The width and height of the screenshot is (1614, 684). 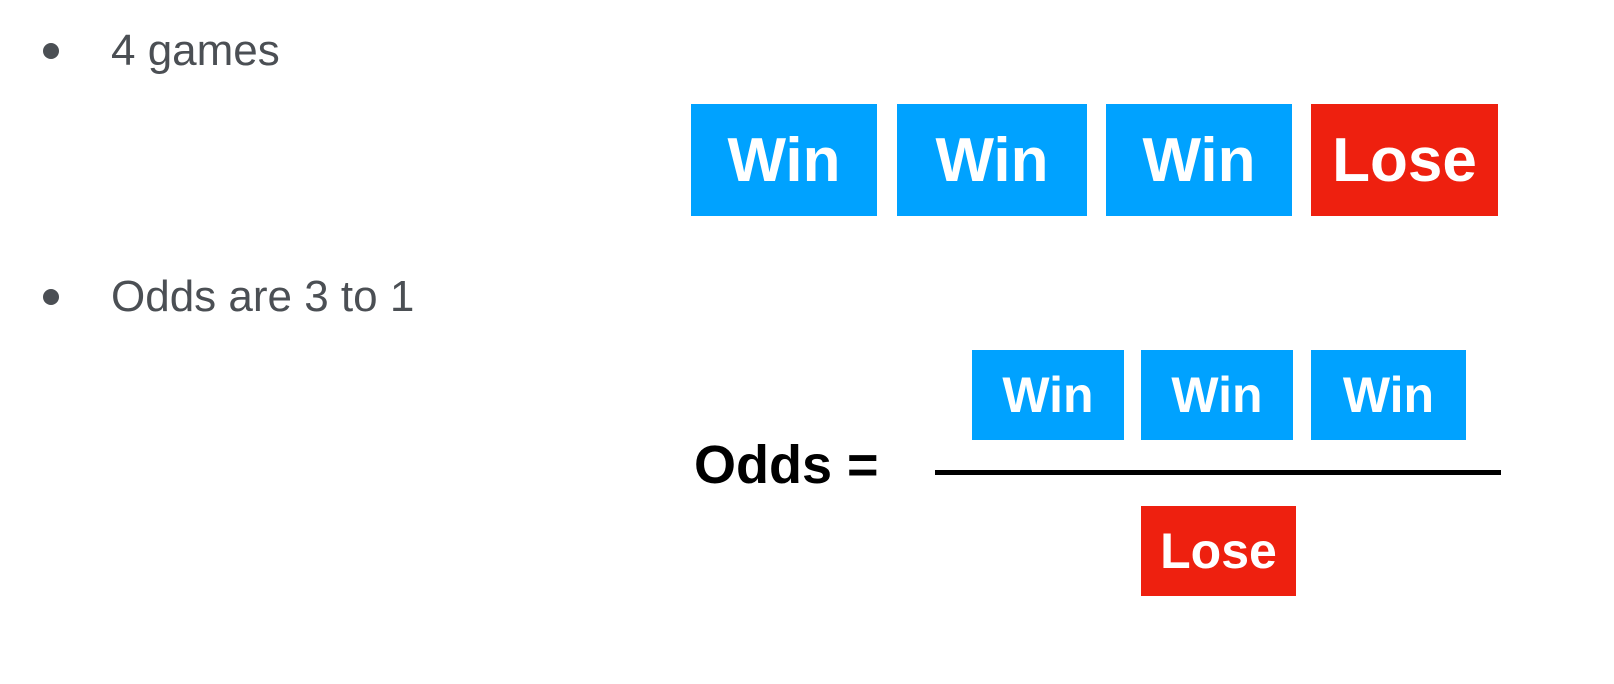 I want to click on game-tile-lose: Lose, so click(x=1404, y=160).